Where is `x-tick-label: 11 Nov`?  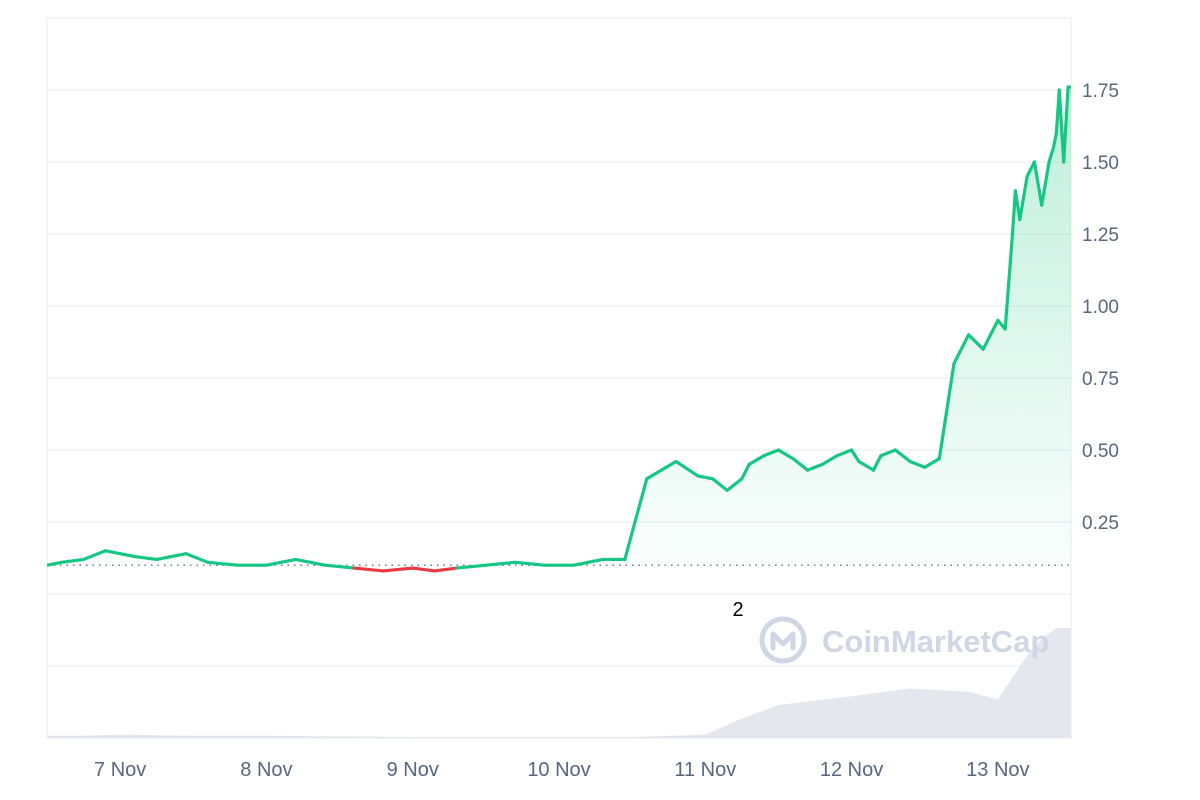 x-tick-label: 11 Nov is located at coordinates (705, 770).